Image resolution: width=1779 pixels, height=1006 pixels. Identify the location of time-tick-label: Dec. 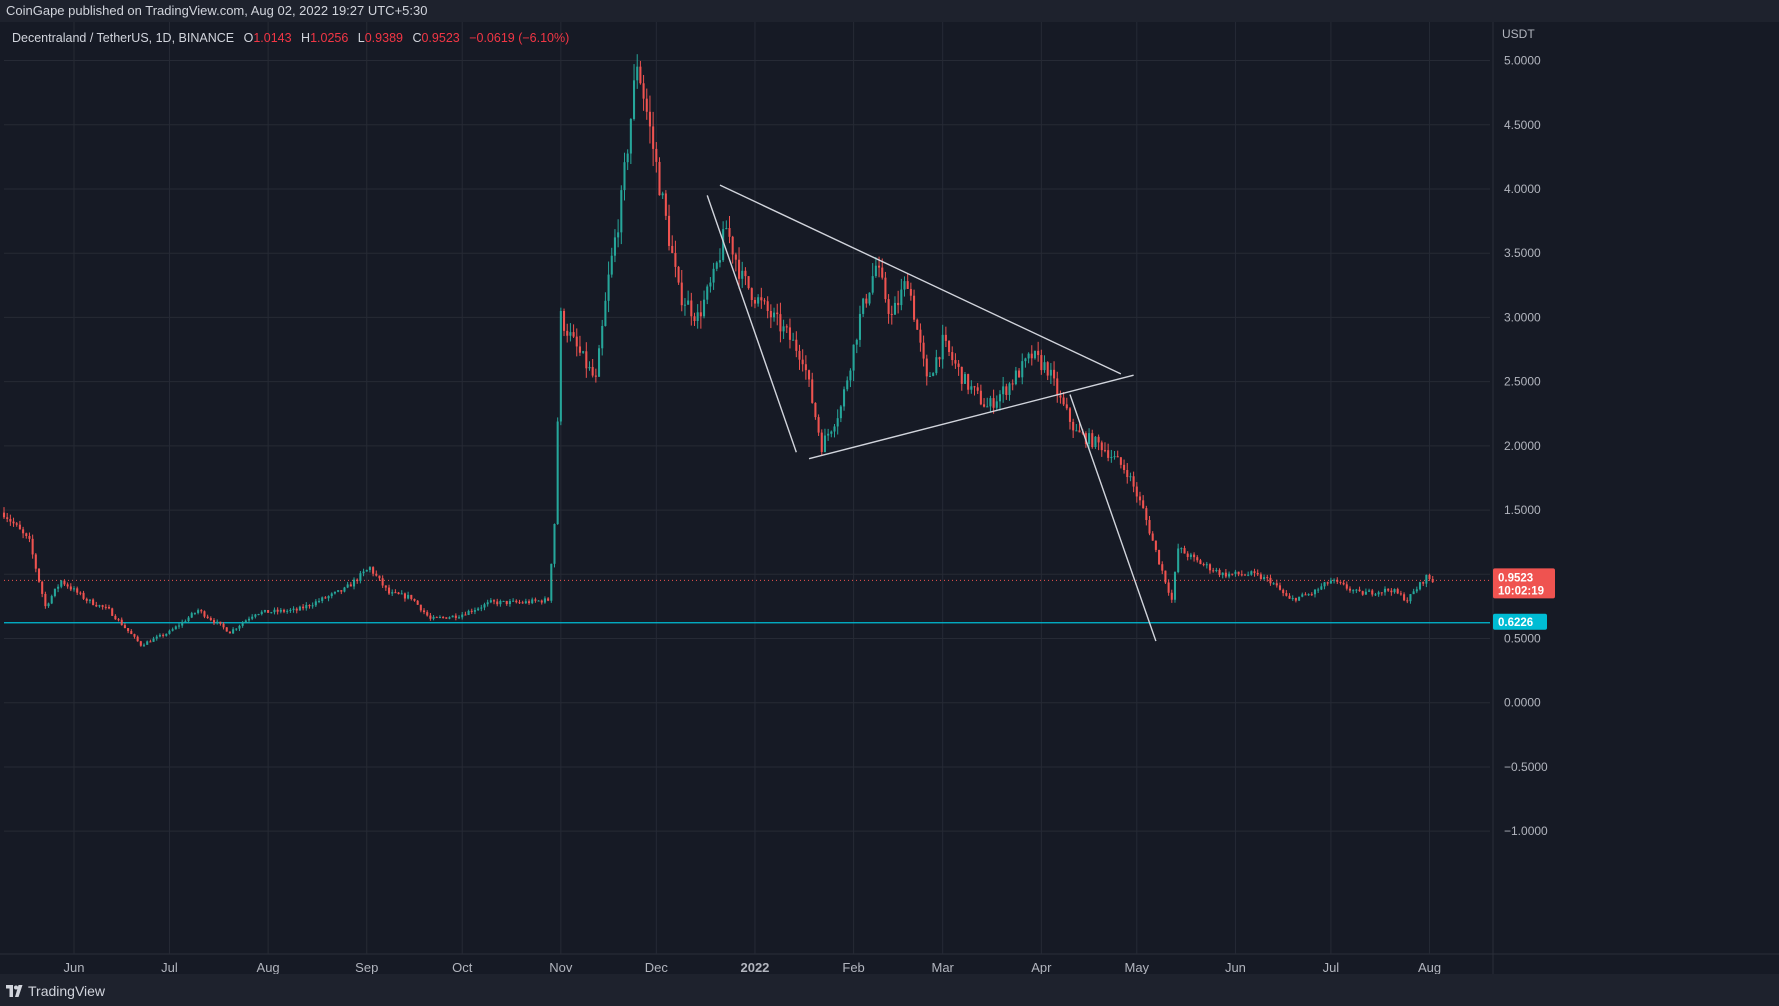
(657, 967).